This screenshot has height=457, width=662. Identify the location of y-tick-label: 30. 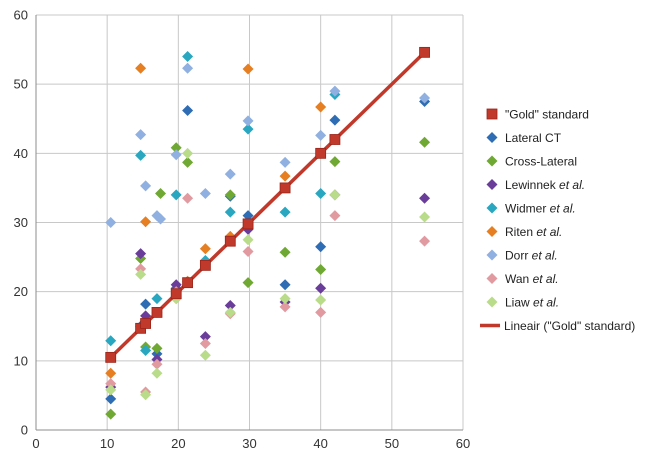
(21, 222).